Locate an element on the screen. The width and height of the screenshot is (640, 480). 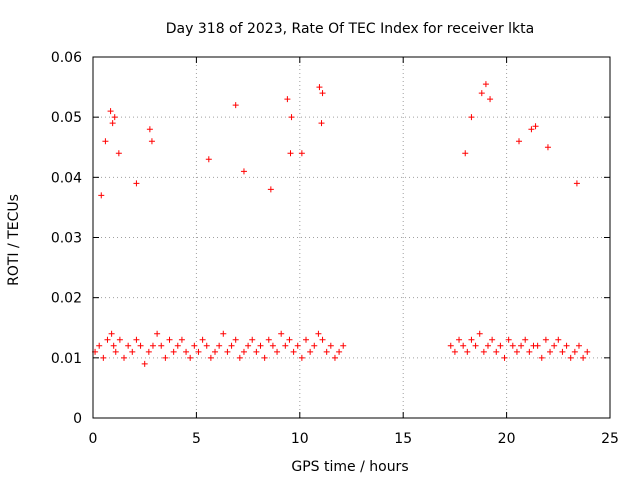
x-tick-label: 10 is located at coordinates (300, 439).